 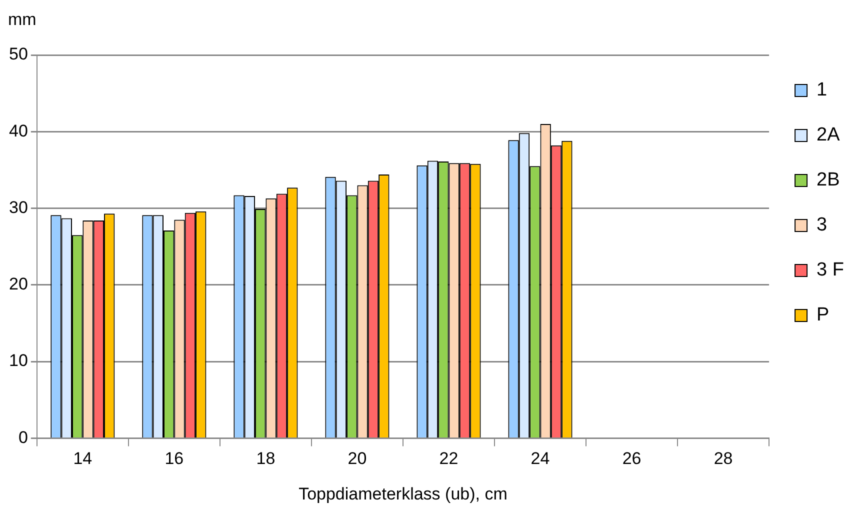 I want to click on y-tick-label: 50, so click(x=18, y=54).